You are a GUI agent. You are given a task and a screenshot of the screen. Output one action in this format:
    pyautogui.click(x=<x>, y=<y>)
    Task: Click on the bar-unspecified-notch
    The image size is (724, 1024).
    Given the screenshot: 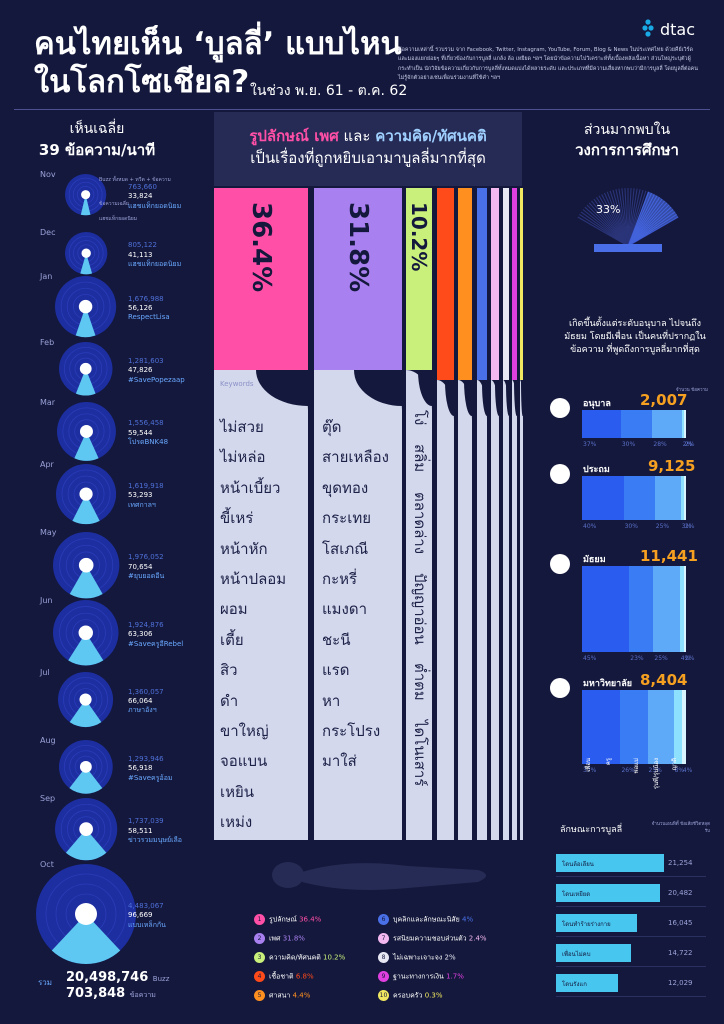 What is the action you would take?
    pyautogui.click(x=507, y=398)
    